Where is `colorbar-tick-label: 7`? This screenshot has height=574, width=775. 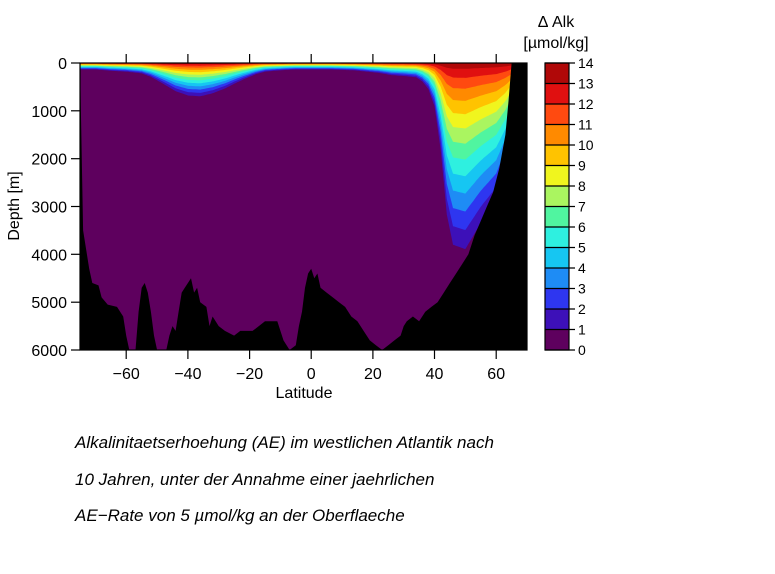
colorbar-tick-label: 7 is located at coordinates (582, 207).